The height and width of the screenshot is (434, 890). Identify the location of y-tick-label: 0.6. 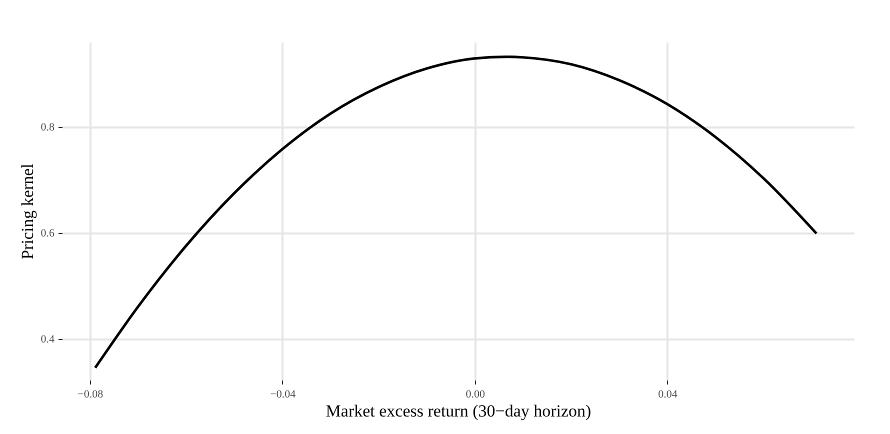
(47, 234).